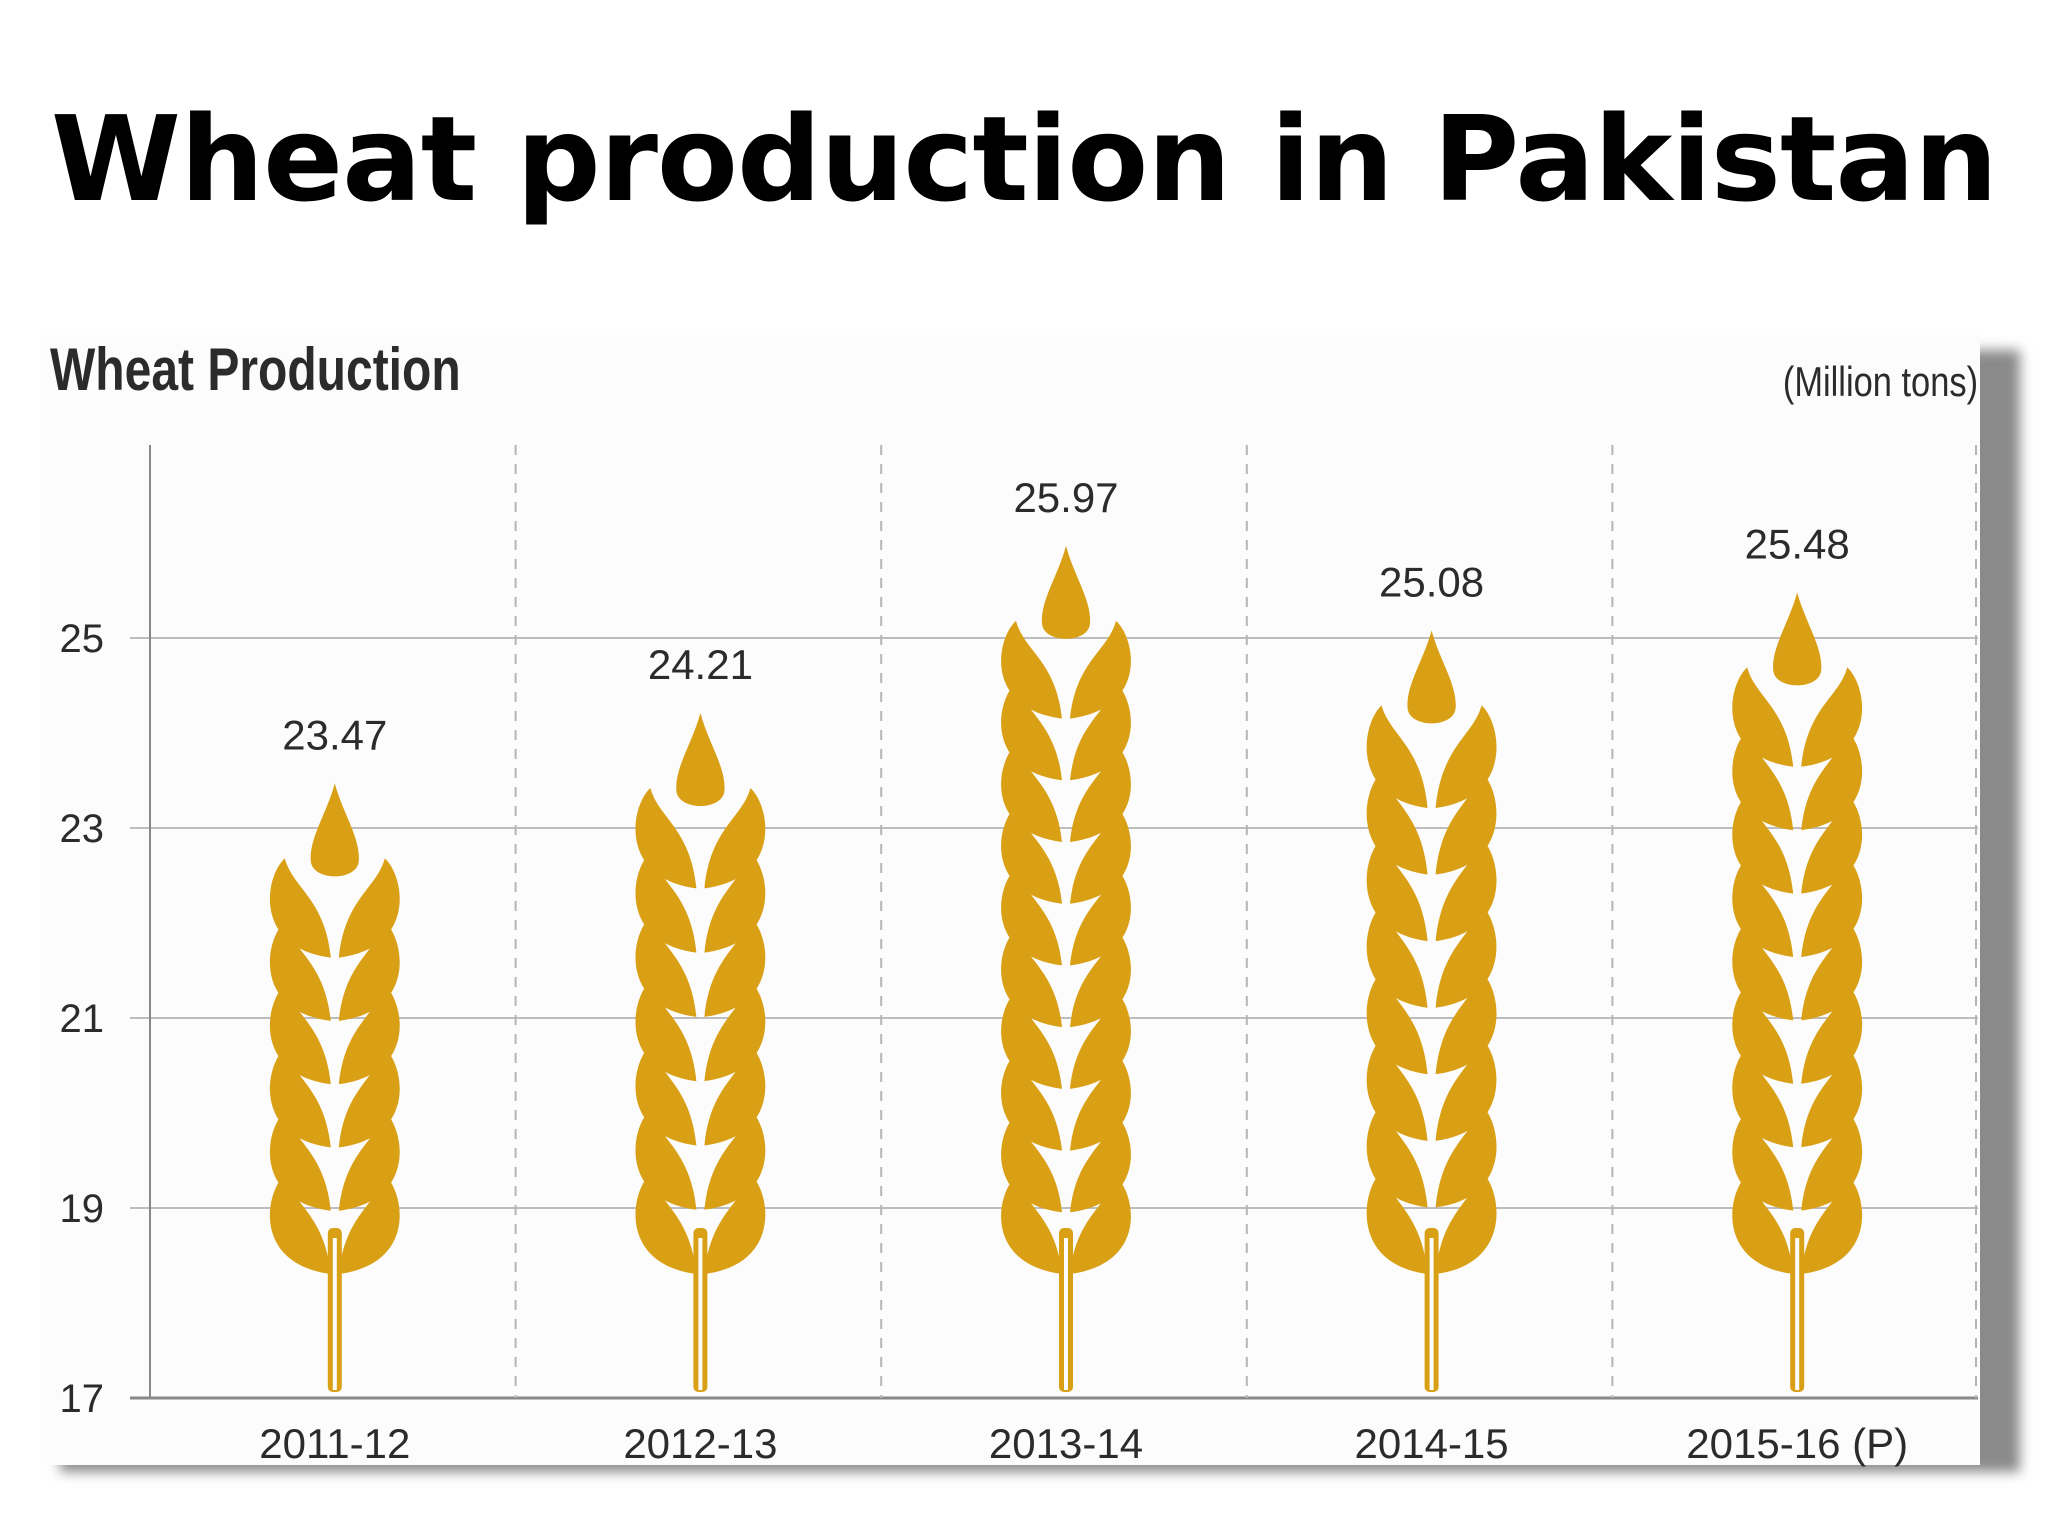  Describe the element at coordinates (334, 1443) in the screenshot. I see `x-tick-label: 2011-12` at that location.